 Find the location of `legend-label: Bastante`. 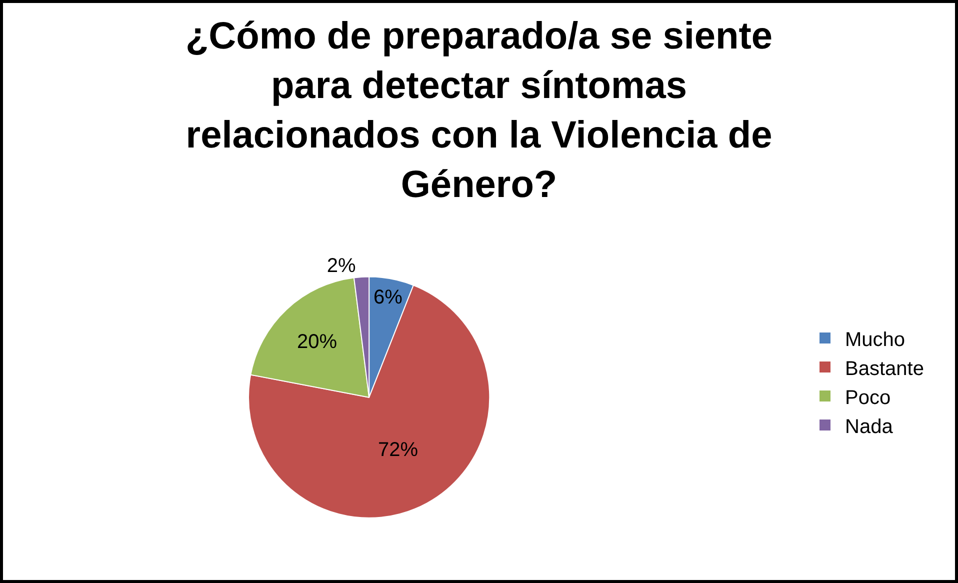

legend-label: Bastante is located at coordinates (884, 369).